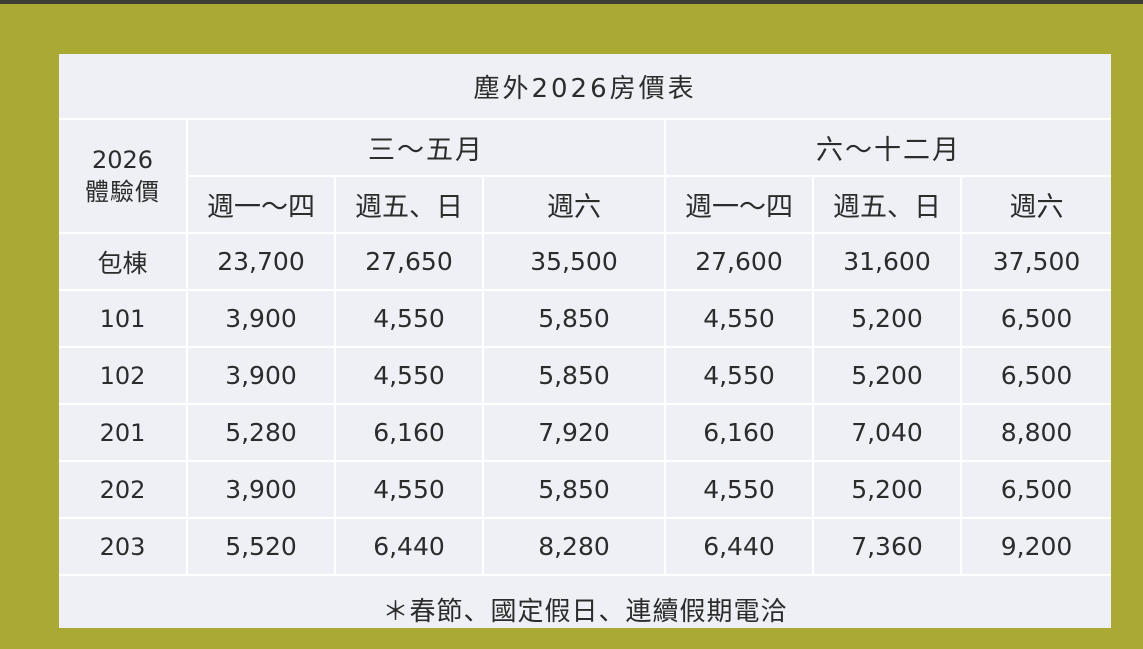 The width and height of the screenshot is (1143, 649). I want to click on note-row: ＊春節、國定假日、連續假期電洽, so click(585, 608).